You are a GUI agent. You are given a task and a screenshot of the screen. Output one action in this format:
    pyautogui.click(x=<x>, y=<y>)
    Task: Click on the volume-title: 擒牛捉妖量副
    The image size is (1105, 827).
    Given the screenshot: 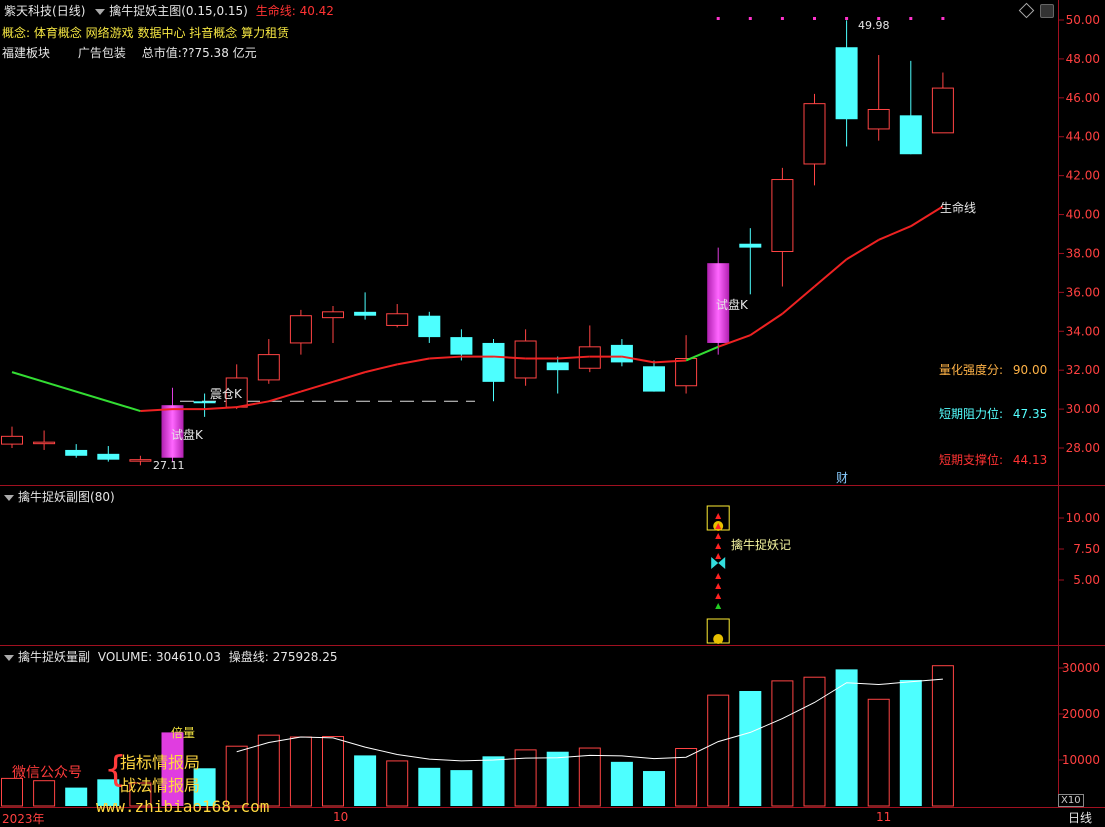 What is the action you would take?
    pyautogui.click(x=54, y=657)
    